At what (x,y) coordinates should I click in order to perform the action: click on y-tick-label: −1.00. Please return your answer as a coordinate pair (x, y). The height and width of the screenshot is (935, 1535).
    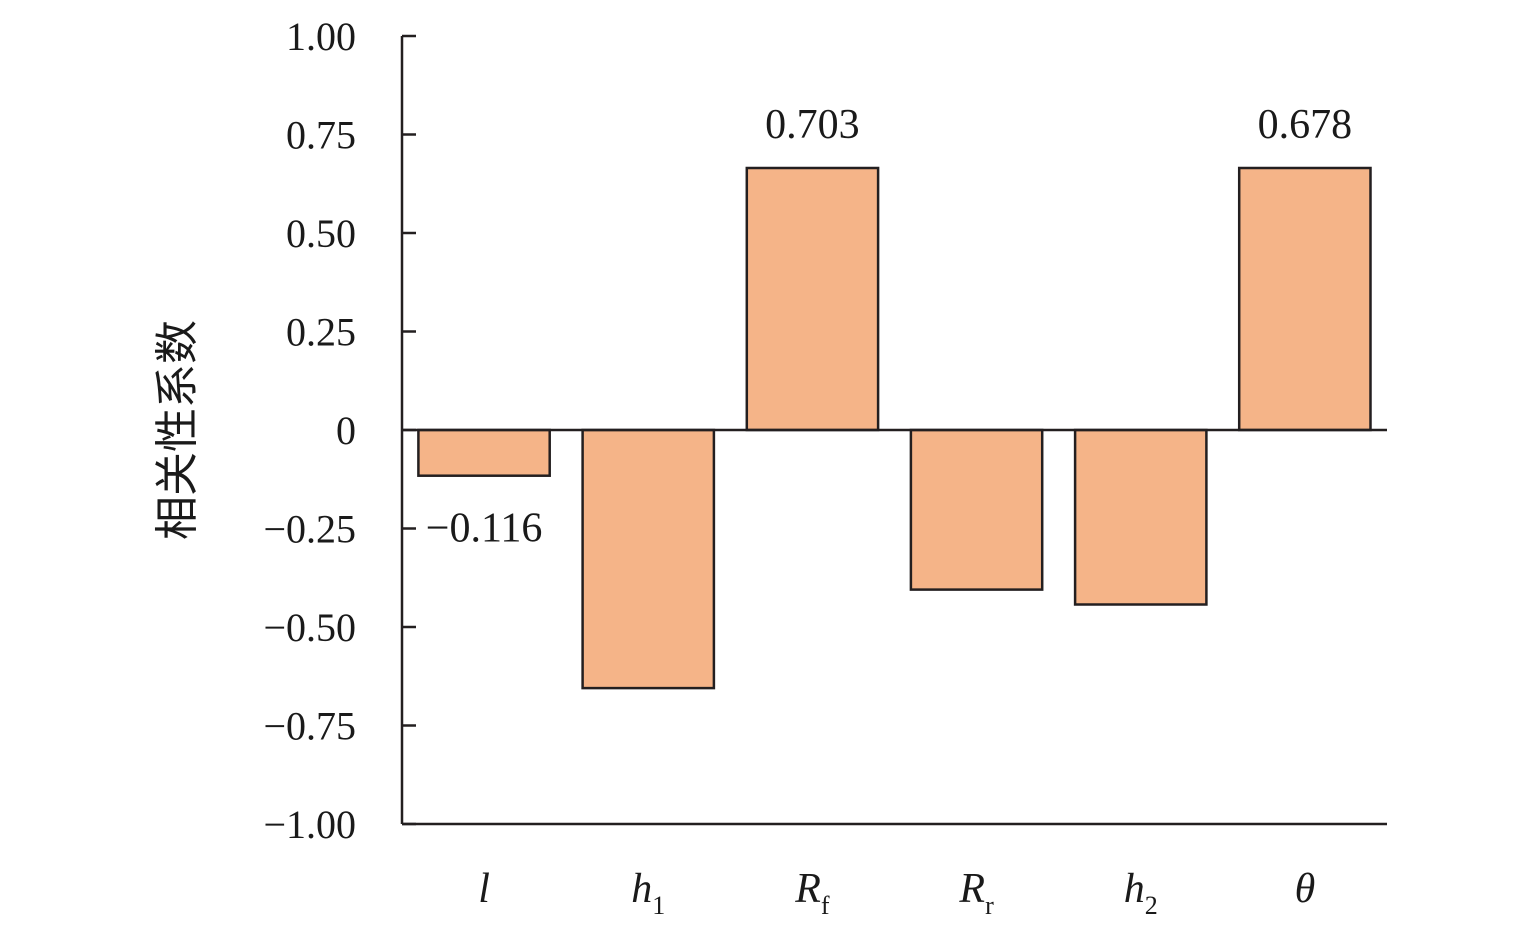
    Looking at the image, I should click on (309, 824).